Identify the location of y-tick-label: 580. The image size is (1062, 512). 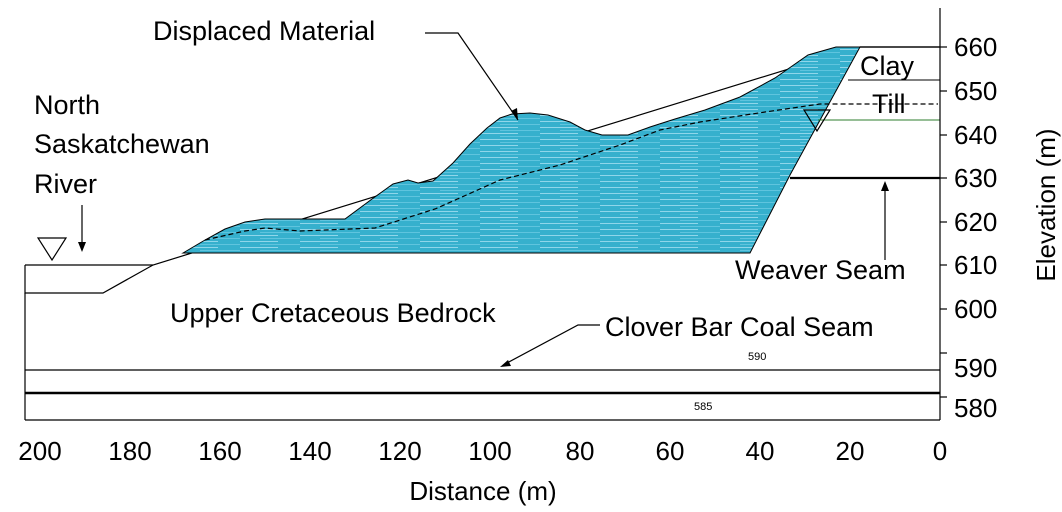
(975, 408).